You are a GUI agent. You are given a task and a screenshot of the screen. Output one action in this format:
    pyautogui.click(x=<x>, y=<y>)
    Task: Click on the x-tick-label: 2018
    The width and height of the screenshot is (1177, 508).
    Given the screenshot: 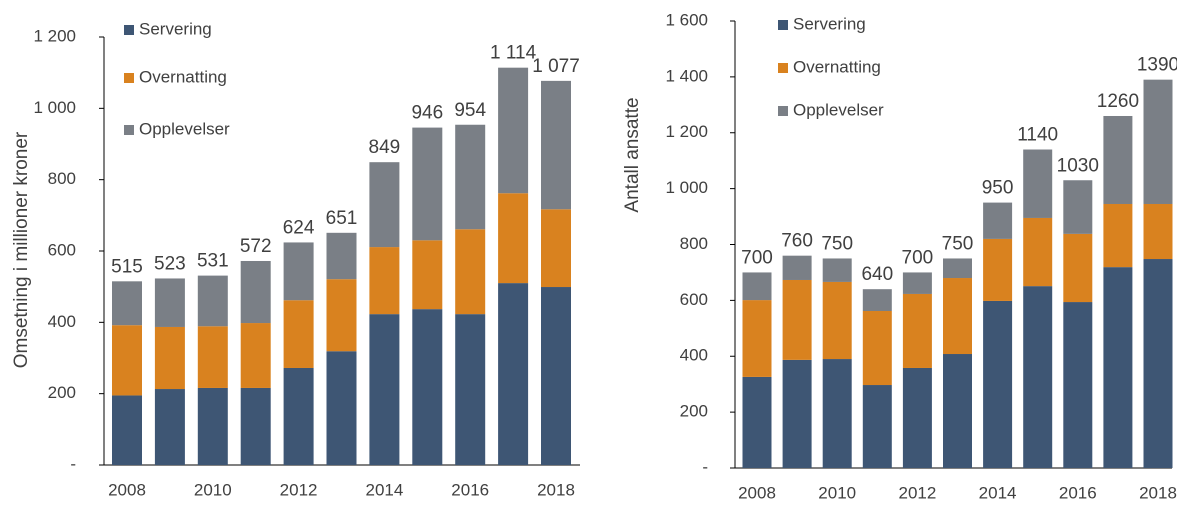 What is the action you would take?
    pyautogui.click(x=556, y=489)
    